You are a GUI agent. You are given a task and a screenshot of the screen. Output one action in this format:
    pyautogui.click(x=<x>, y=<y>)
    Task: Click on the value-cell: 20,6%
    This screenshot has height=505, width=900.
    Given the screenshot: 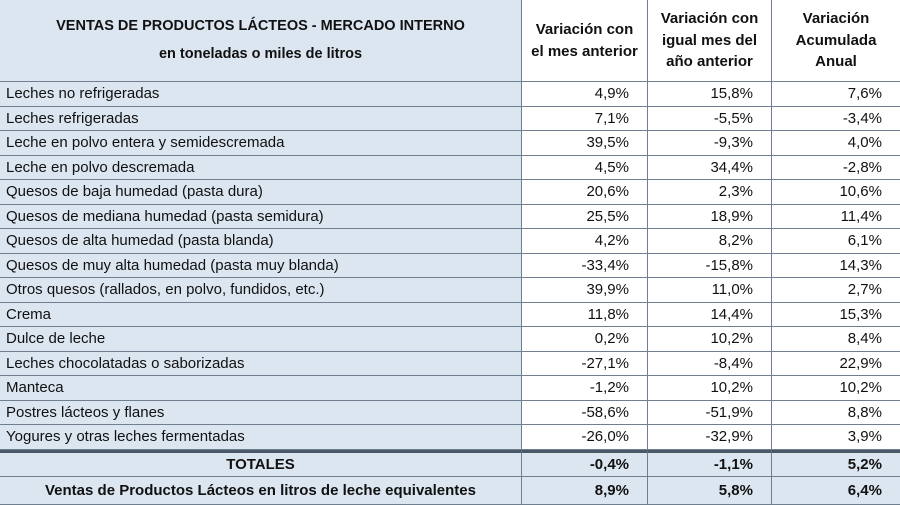 What is the action you would take?
    pyautogui.click(x=585, y=192)
    